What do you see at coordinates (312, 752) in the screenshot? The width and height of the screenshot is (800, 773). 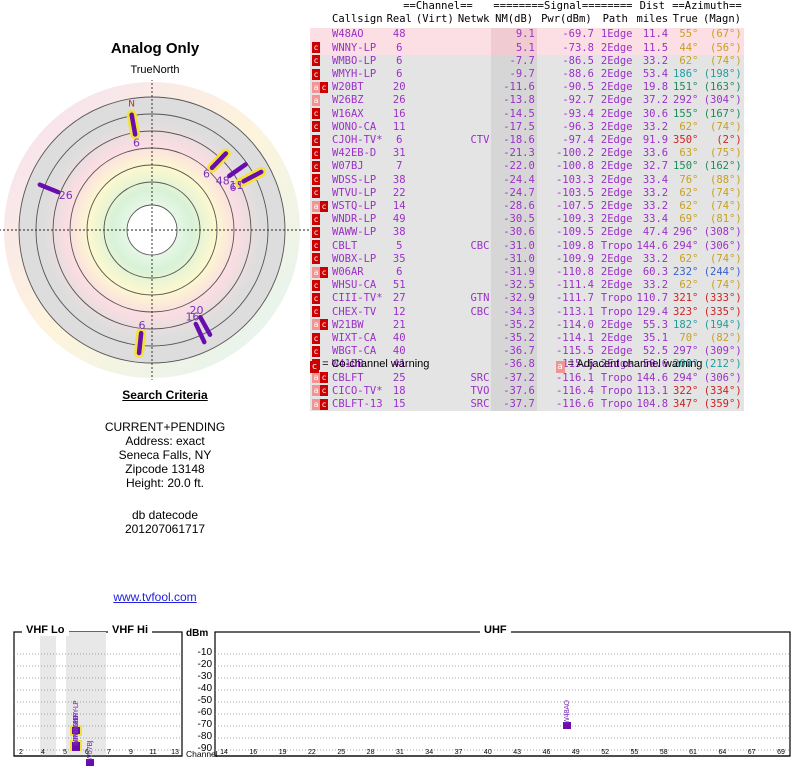 I see `uhf-x-tick: 22` at bounding box center [312, 752].